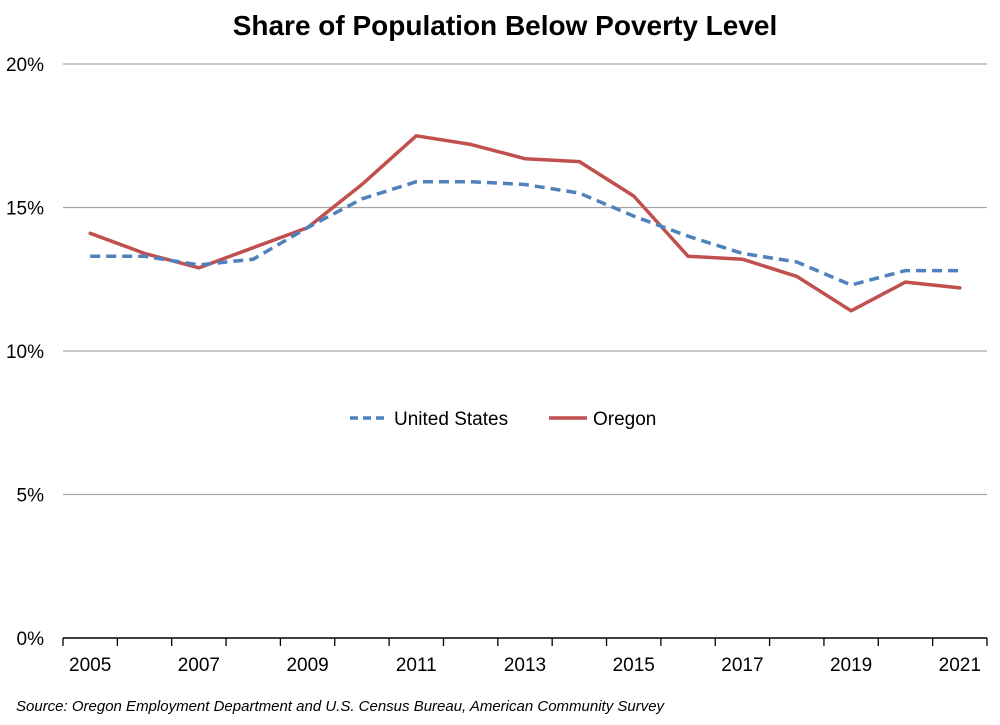  I want to click on y-axis-ticks: 0% 5% 10% 15% 20%, so click(25, 352).